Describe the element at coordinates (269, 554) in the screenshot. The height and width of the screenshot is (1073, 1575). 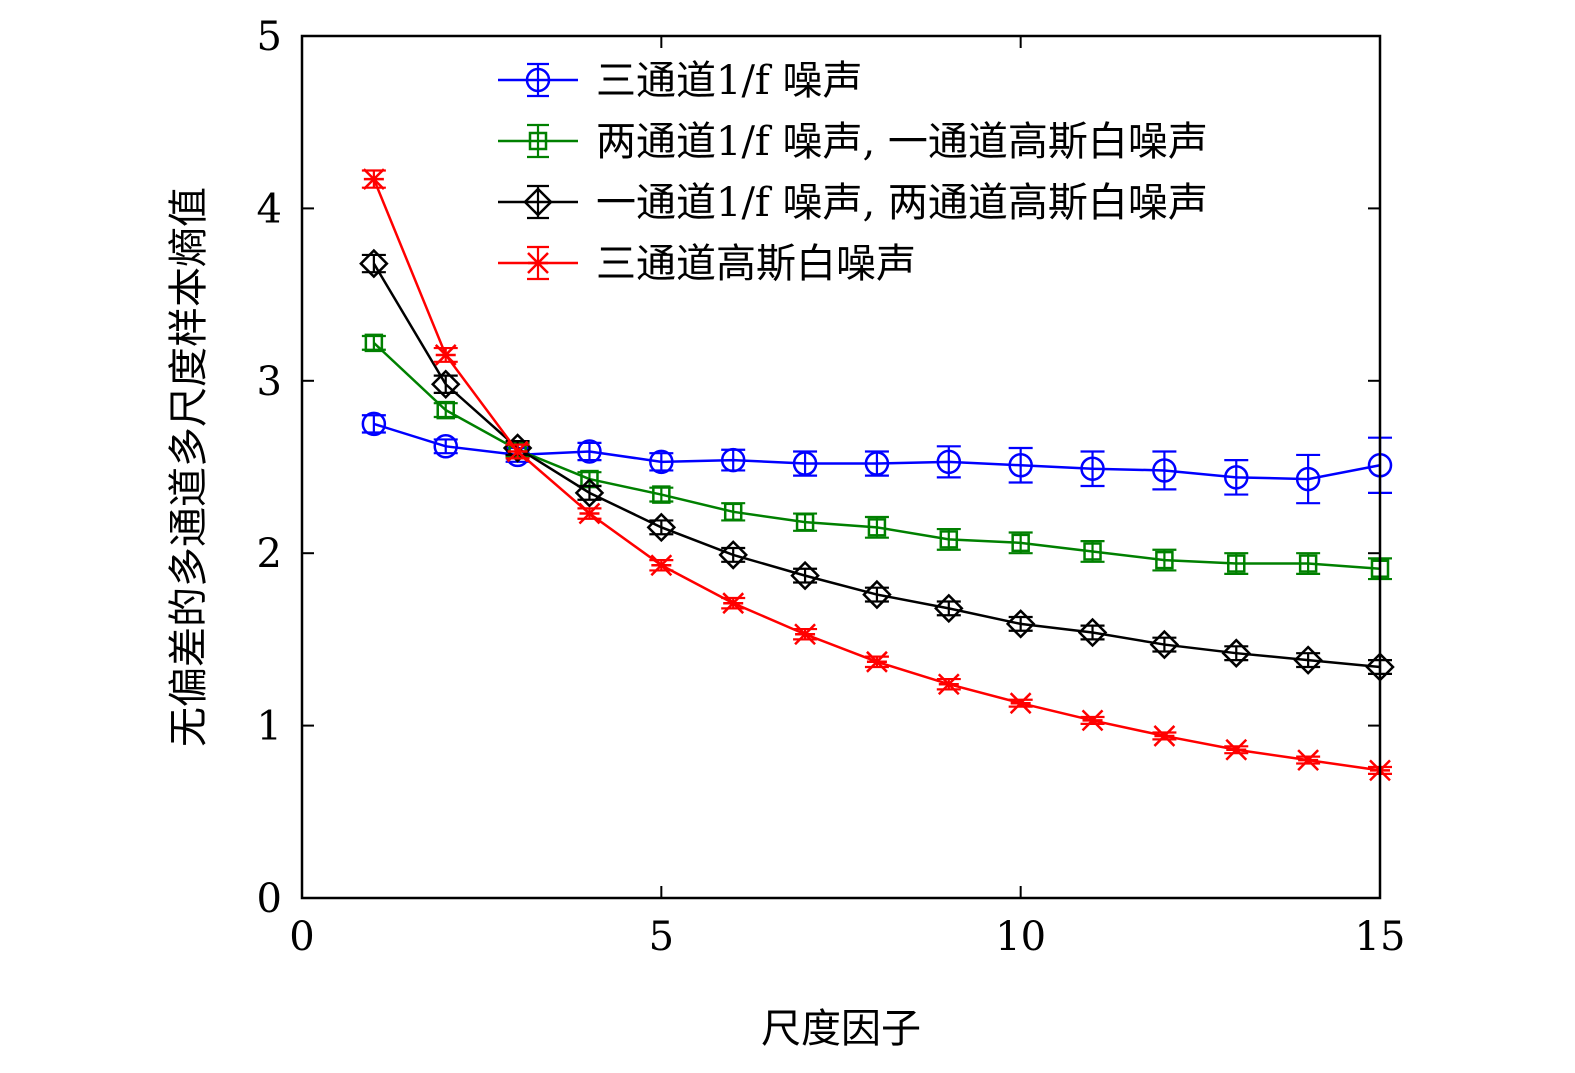
I see `y-tick-label: 2` at that location.